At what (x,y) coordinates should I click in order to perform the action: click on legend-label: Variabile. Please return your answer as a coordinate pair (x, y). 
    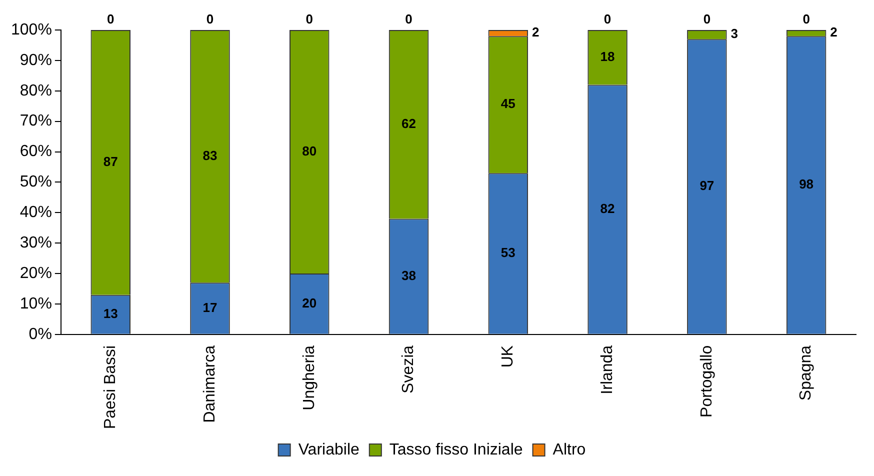
    Looking at the image, I should click on (329, 449).